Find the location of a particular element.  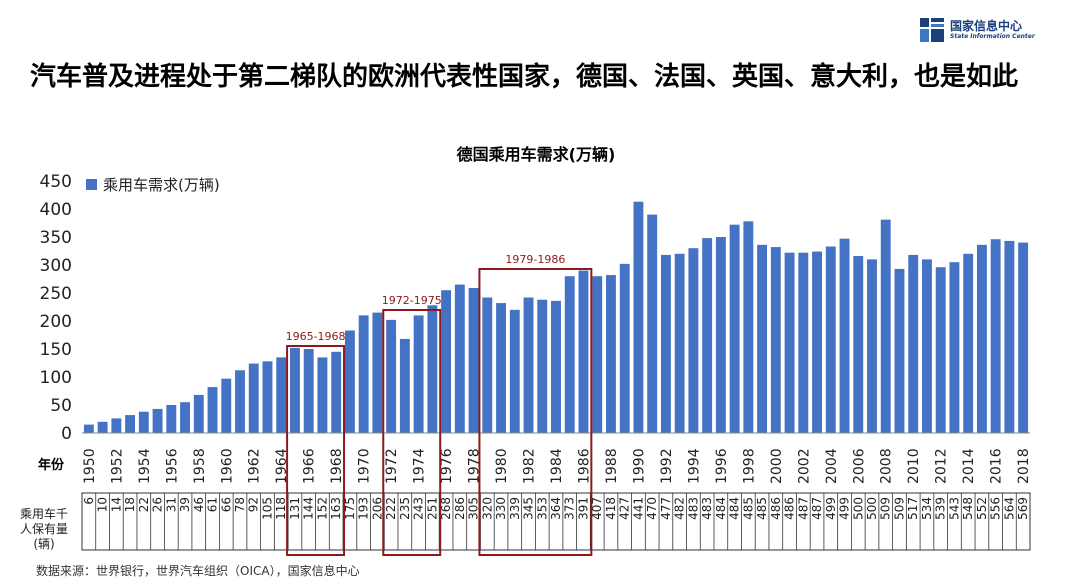

ownership-row-label-line: 乘用车千 is located at coordinates (44, 513).